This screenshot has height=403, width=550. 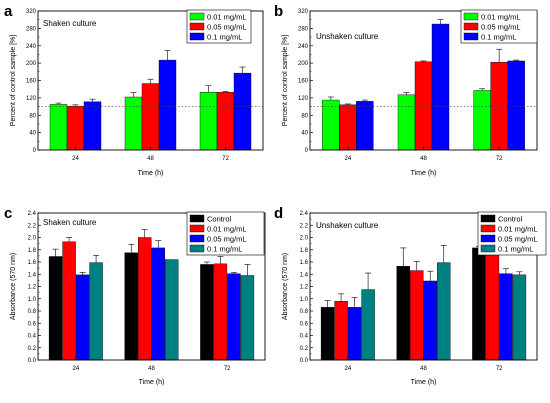 I want to click on y-tick-label: 200, so click(x=303, y=64).